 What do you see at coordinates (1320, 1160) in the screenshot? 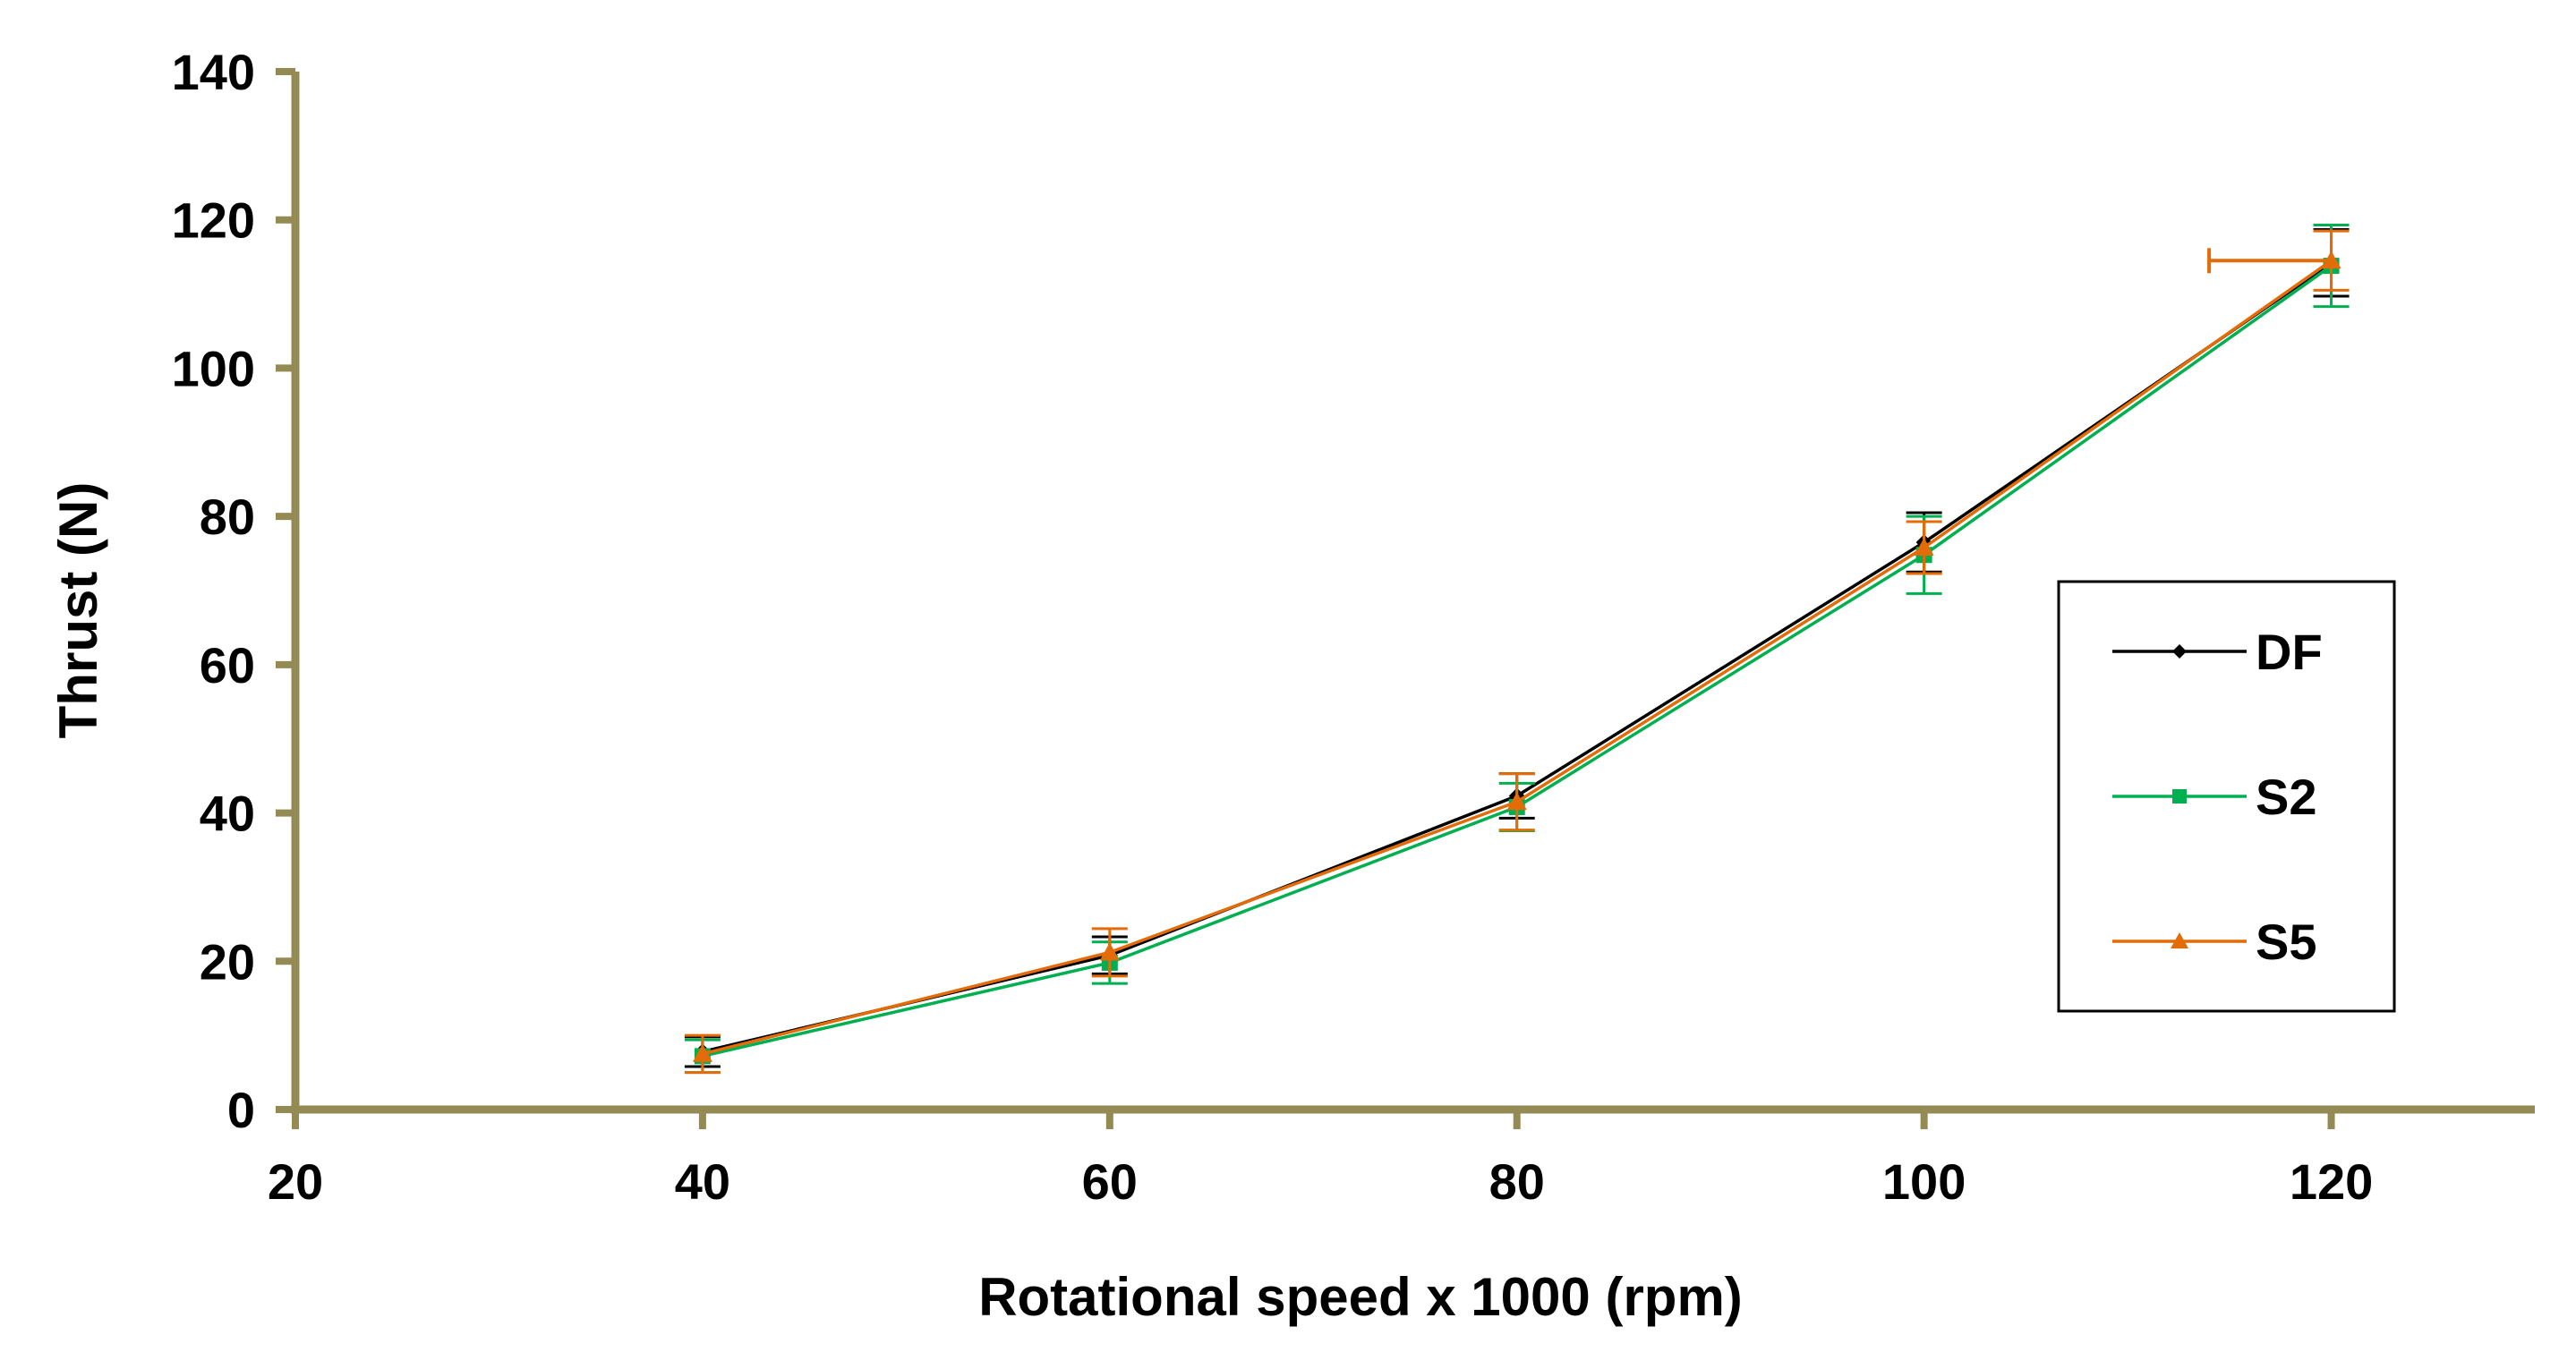
I see `x-axis-ticks: 20 40 60 80 100 120` at bounding box center [1320, 1160].